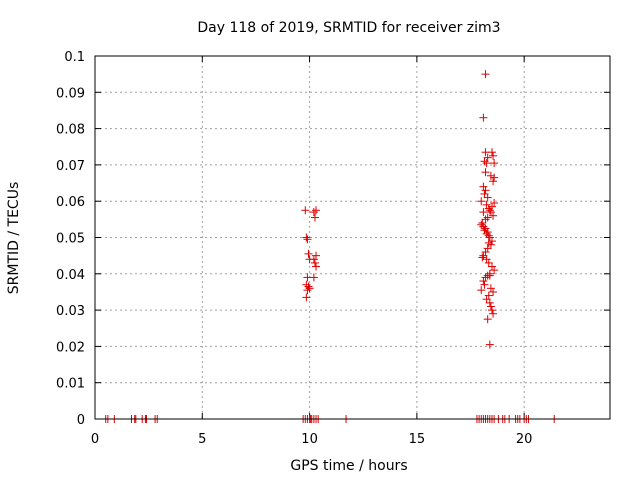 Image resolution: width=640 pixels, height=480 pixels. Describe the element at coordinates (202, 439) in the screenshot. I see `x-tick-label: 5` at that location.